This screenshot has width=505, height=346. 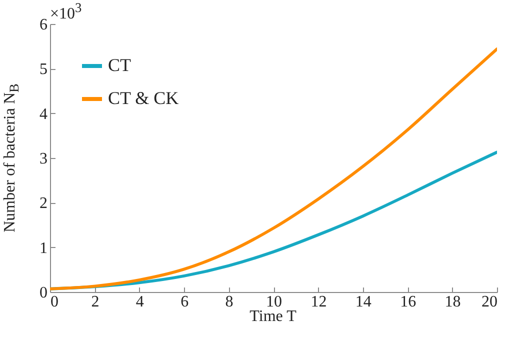 I want to click on x-tick-label: 18, so click(x=452, y=302).